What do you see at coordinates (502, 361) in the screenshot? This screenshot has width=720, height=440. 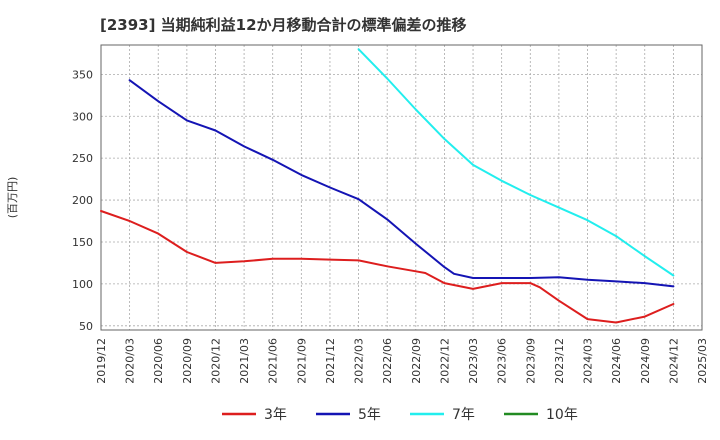 I see `x-tick-label: 2023/06` at bounding box center [502, 361].